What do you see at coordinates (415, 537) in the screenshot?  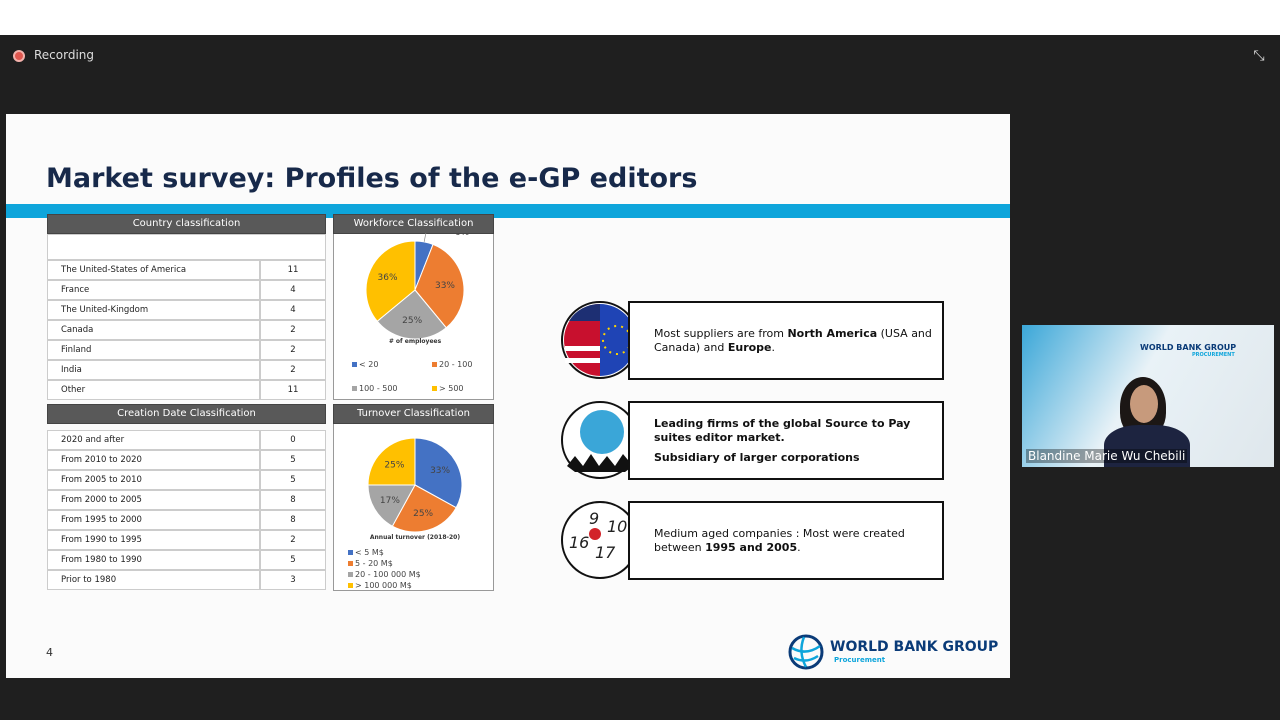 I see `chart-label: Annual turnover (2018-20)` at bounding box center [415, 537].